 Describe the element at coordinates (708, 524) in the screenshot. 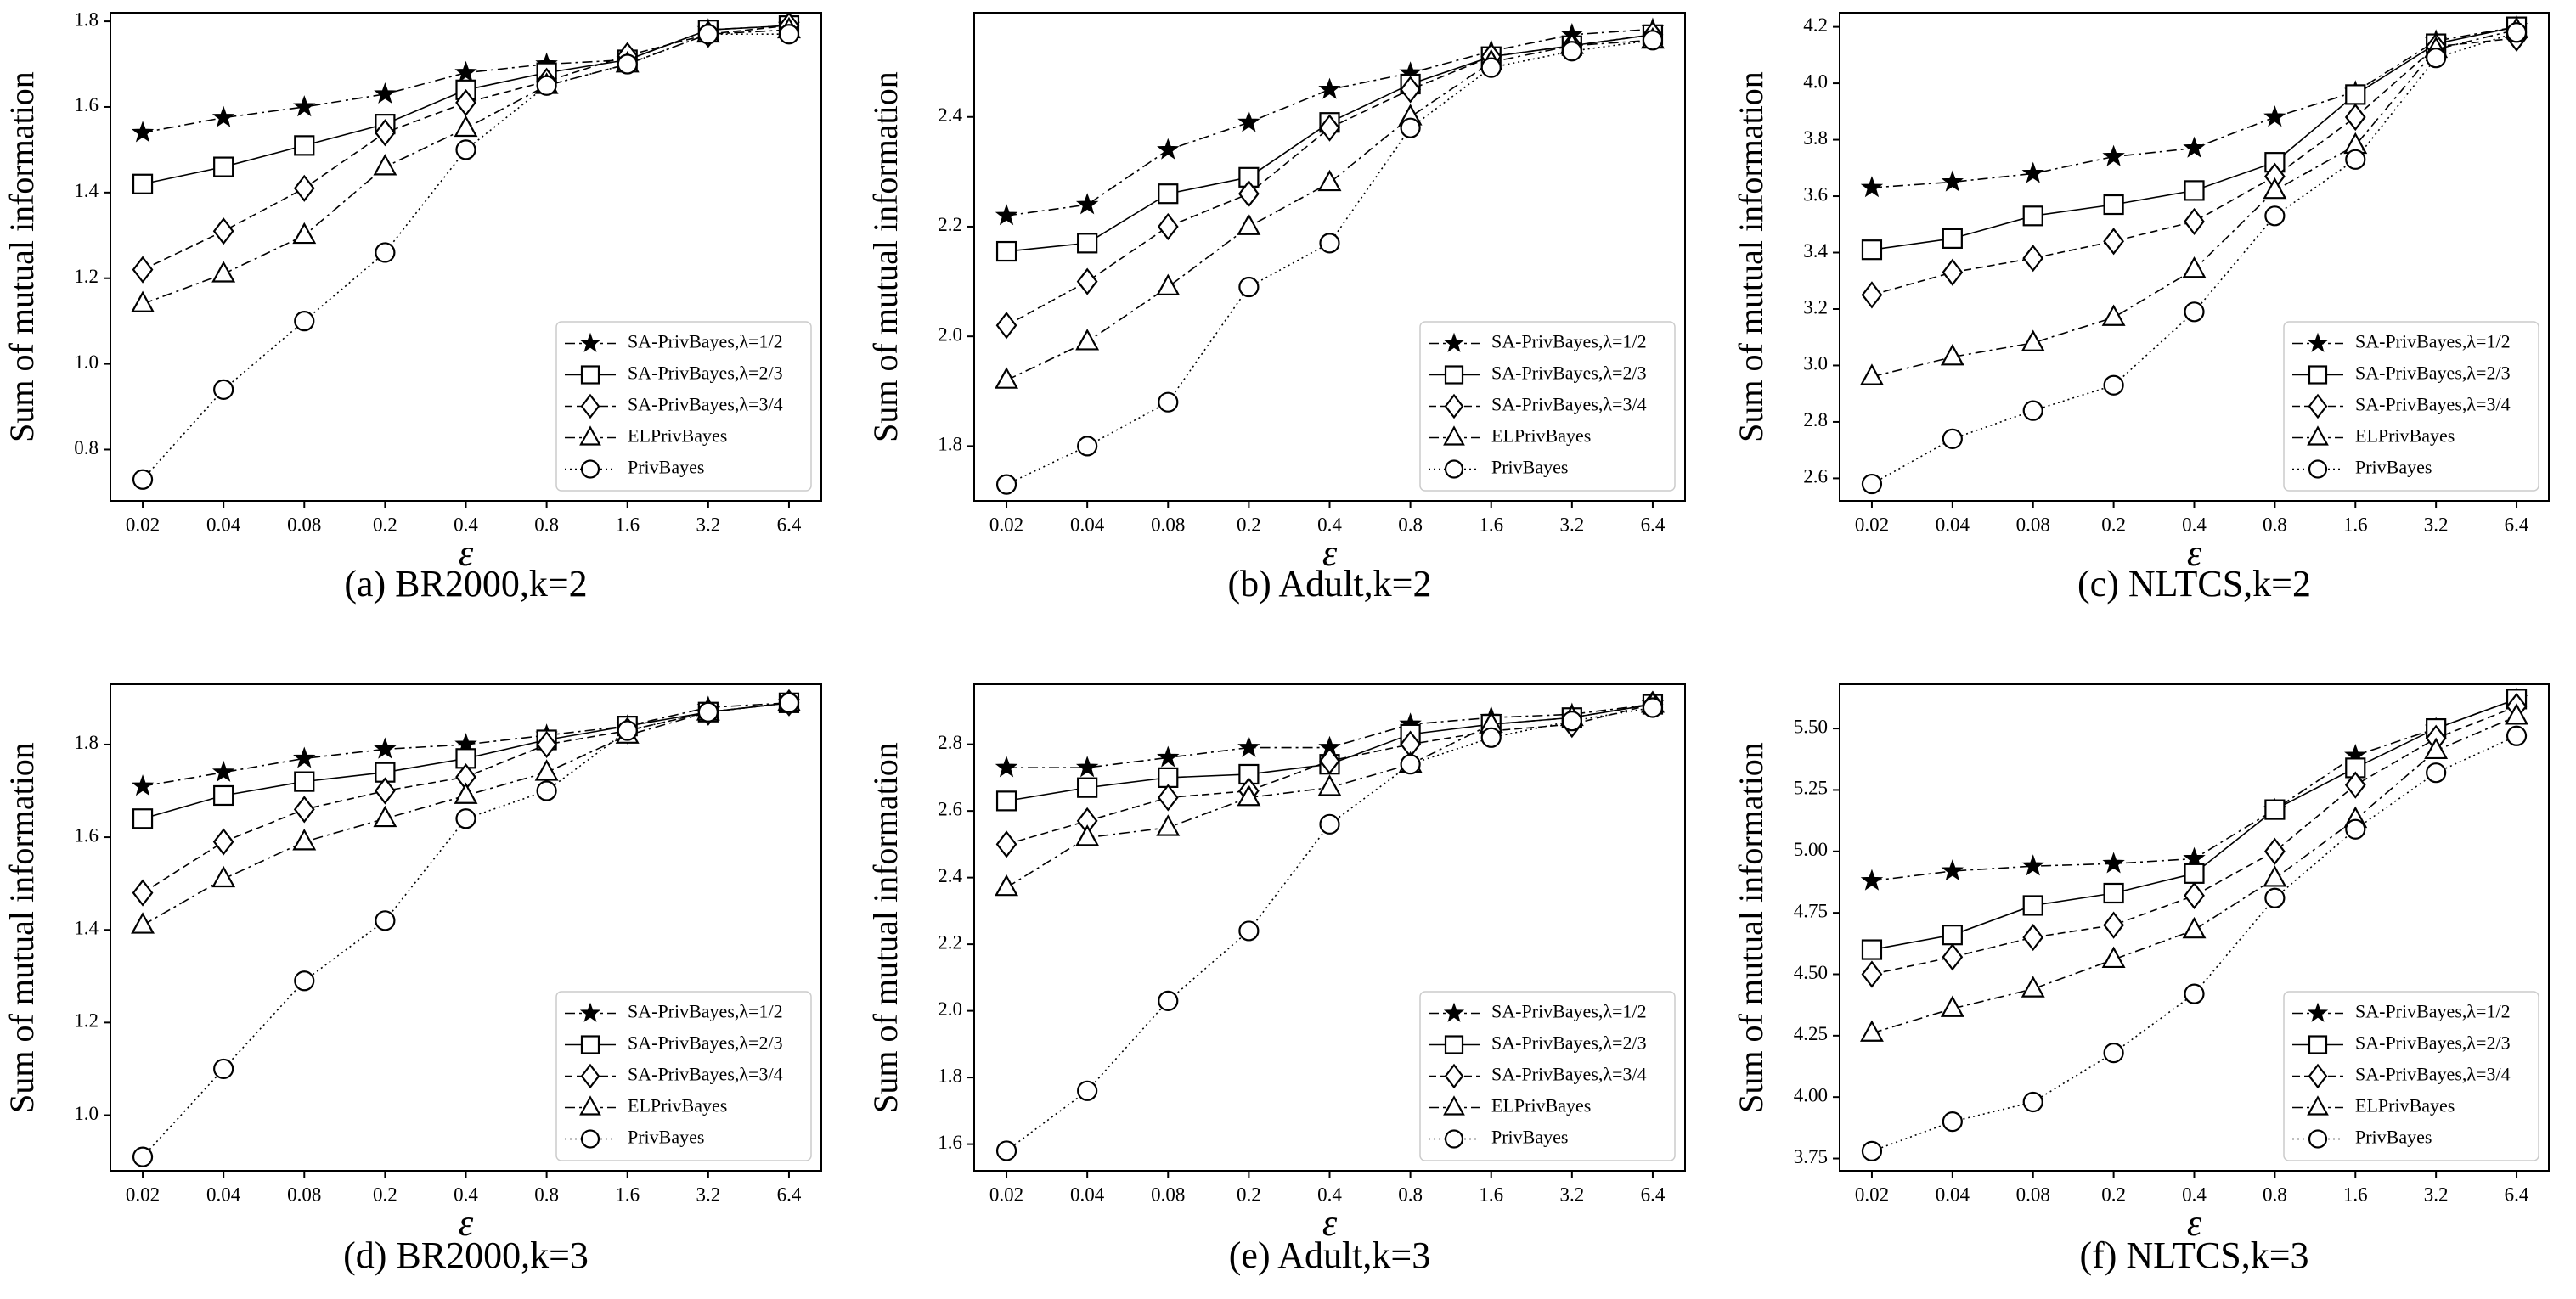

I see `x-tick-label: 3.2` at that location.